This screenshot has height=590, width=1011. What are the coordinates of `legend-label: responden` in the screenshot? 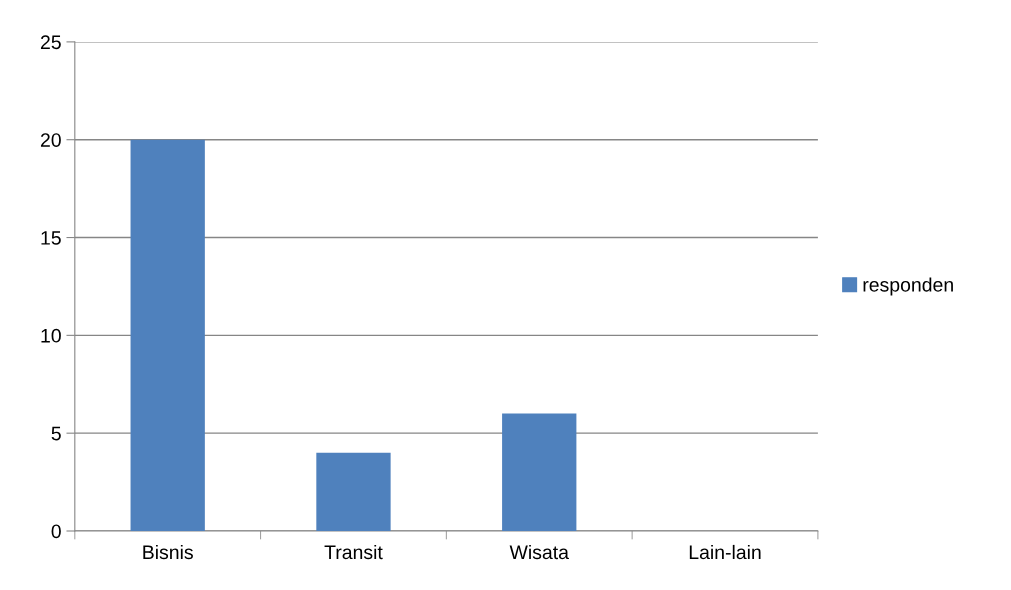 It's located at (908, 286).